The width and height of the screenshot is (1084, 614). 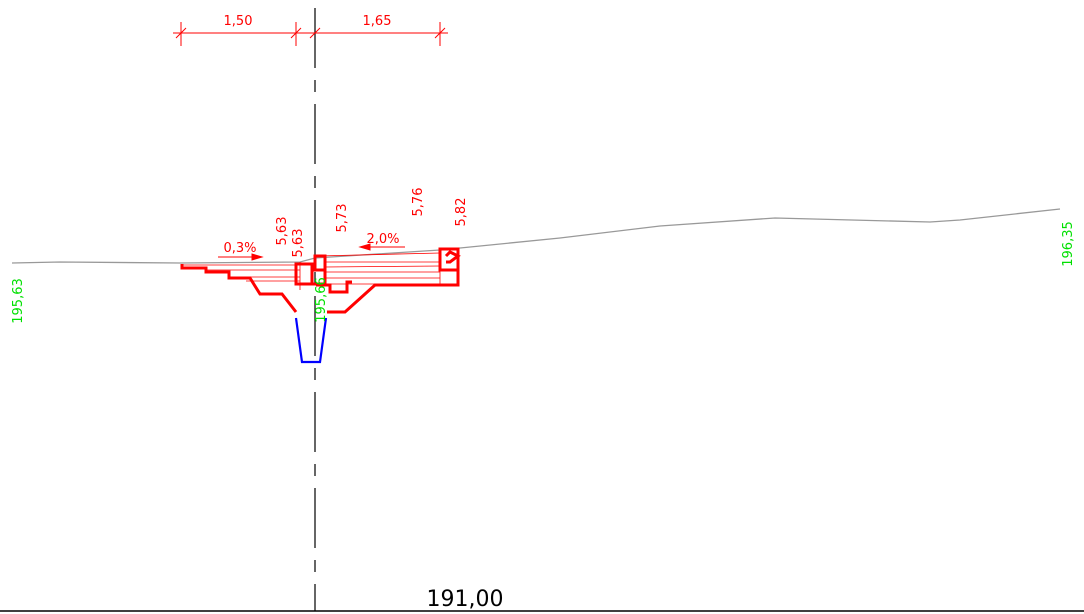 I want to click on height-label-5: 5,82, so click(x=461, y=212).